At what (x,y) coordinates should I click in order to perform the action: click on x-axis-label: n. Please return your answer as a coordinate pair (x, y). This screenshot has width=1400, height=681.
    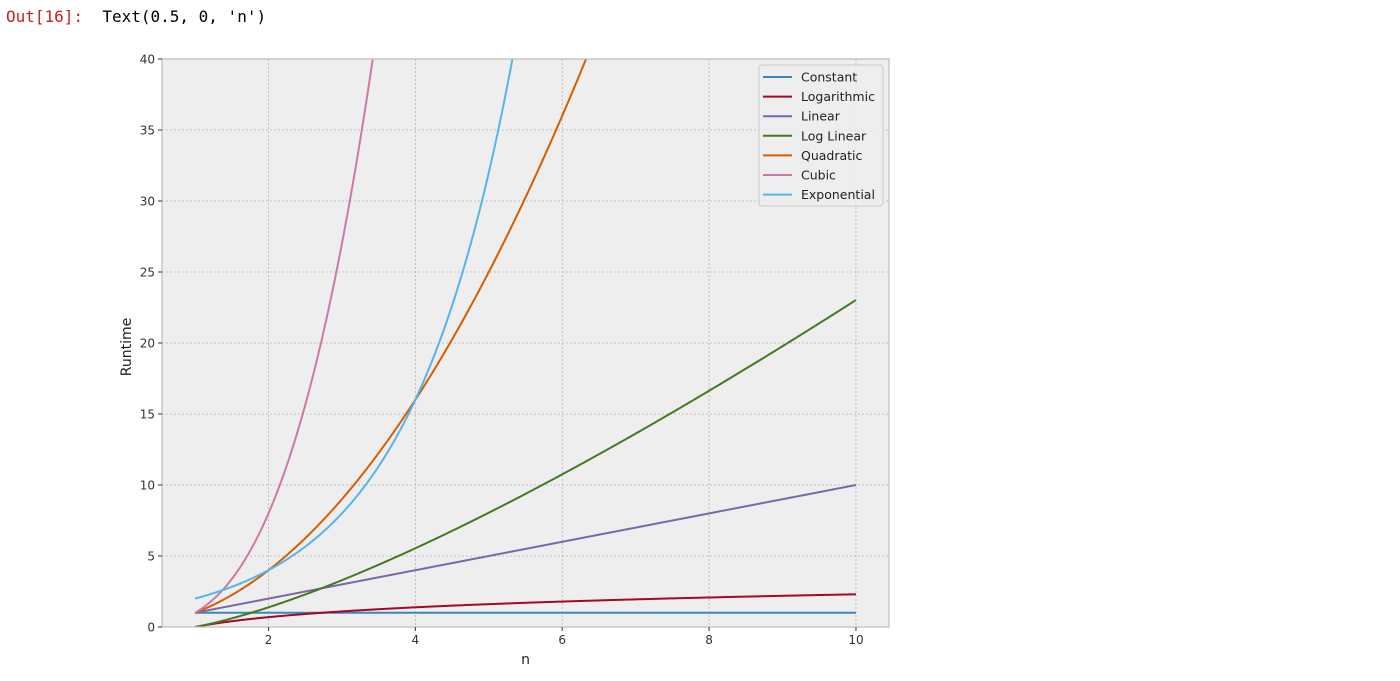
    Looking at the image, I should click on (525, 660).